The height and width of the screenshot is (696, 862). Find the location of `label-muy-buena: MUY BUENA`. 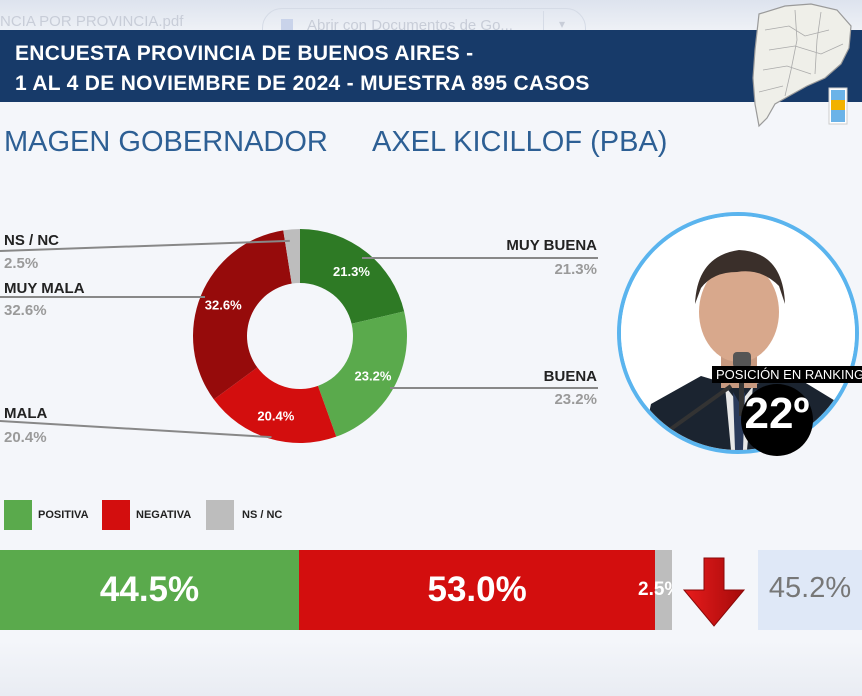

label-muy-buena: MUY BUENA is located at coordinates (551, 245).